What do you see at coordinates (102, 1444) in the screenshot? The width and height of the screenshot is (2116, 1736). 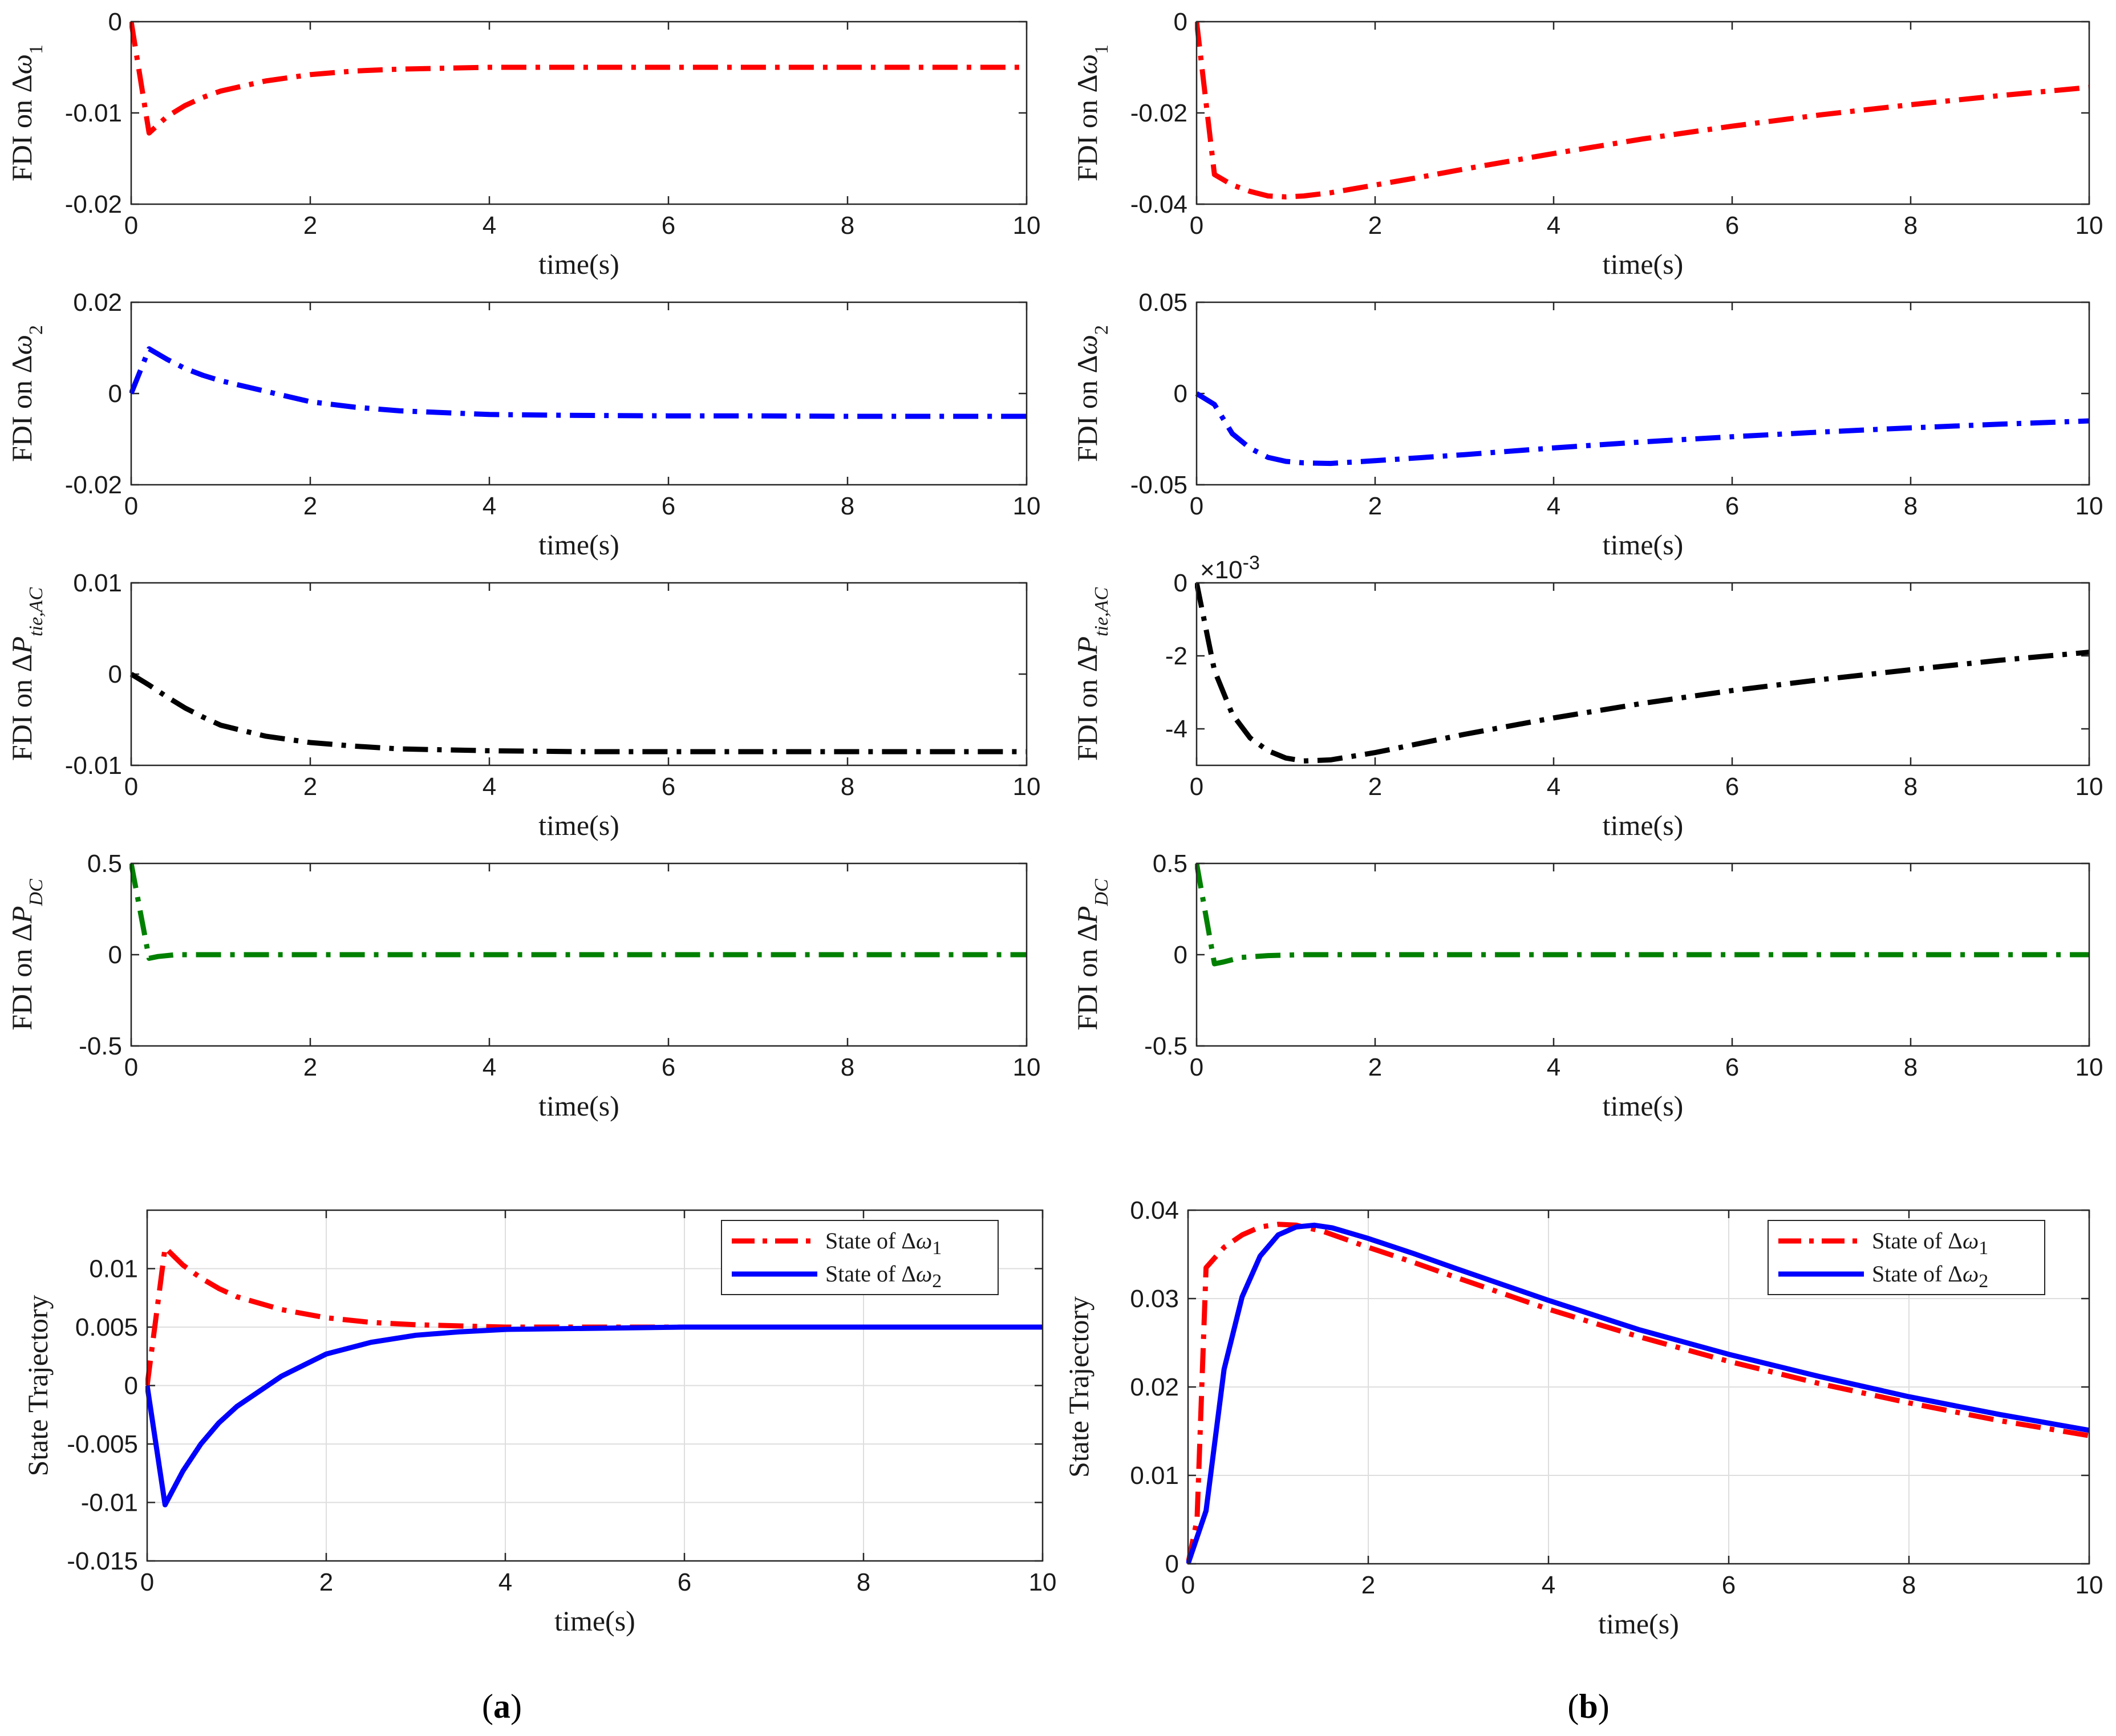 I see `y-tick-label: -0.005` at bounding box center [102, 1444].